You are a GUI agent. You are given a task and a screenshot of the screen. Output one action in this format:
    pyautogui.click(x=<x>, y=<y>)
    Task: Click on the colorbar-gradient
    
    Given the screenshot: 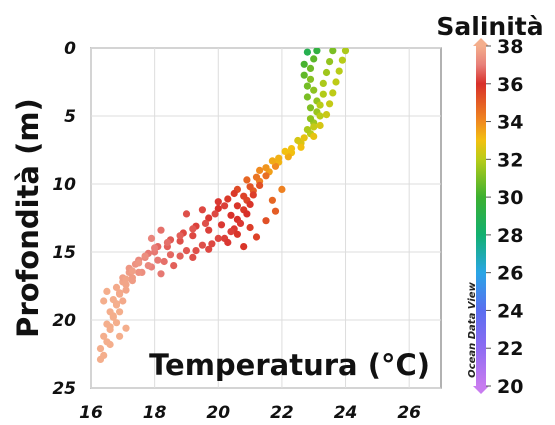 What is the action you would take?
    pyautogui.click(x=481, y=216)
    